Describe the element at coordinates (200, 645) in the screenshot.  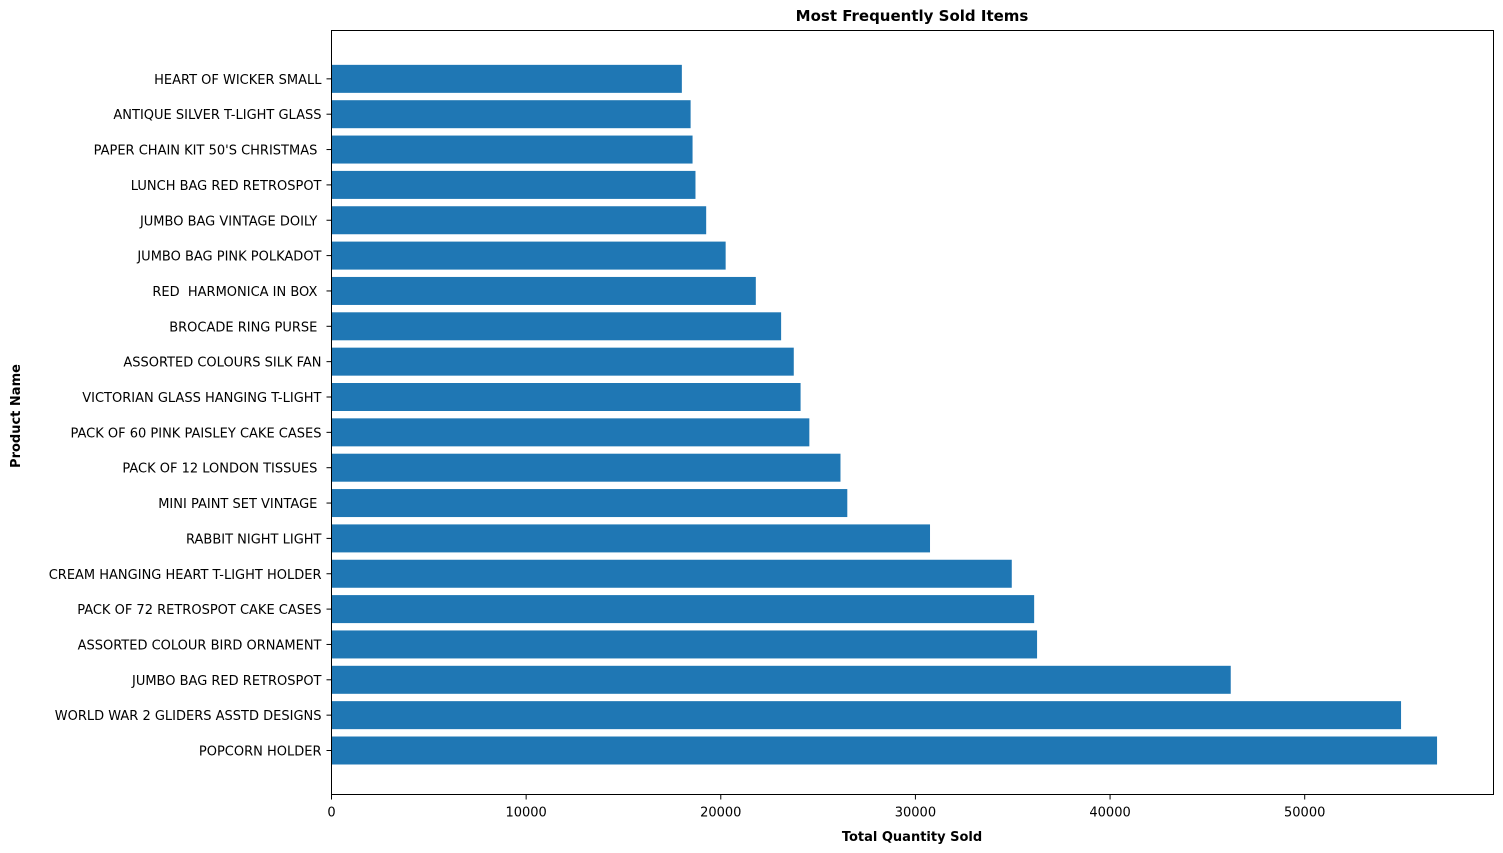
I see `y-tick-label: ASSORTED COLOUR BIRD ORNAMENT` at that location.